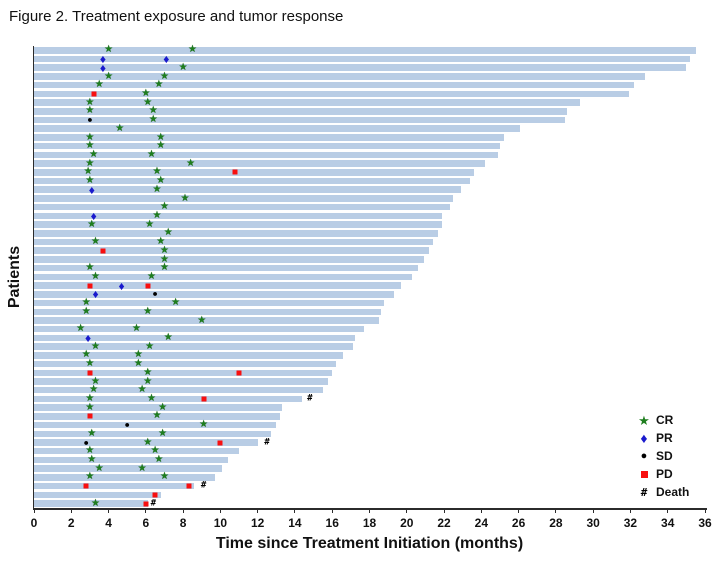 This screenshot has height=579, width=725. Describe the element at coordinates (664, 456) in the screenshot. I see `legend-label: SD` at that location.